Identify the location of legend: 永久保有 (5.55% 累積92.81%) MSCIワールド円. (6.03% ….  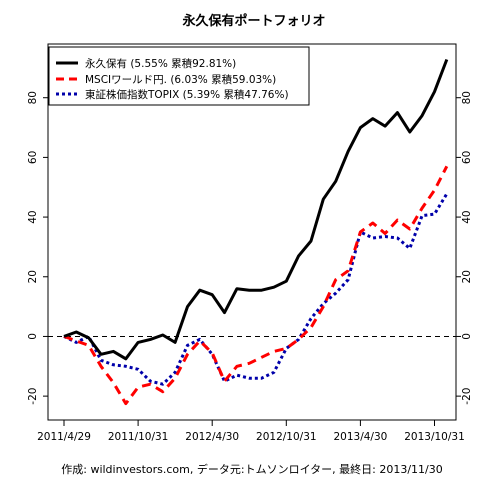
(179, 76).